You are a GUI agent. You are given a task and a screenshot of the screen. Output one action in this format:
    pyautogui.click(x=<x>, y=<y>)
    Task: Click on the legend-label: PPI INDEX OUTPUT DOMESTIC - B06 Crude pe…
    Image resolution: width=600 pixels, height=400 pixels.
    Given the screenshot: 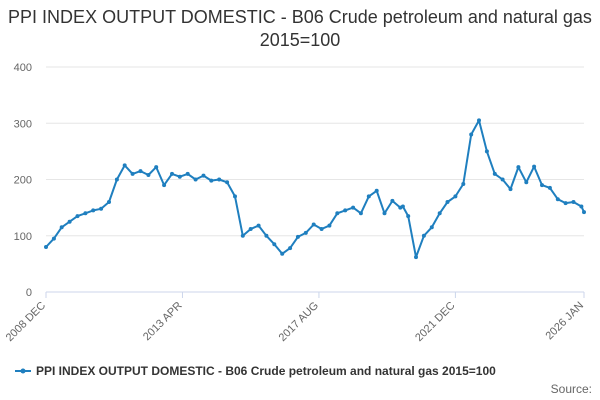 What is the action you would take?
    pyautogui.click(x=266, y=371)
    